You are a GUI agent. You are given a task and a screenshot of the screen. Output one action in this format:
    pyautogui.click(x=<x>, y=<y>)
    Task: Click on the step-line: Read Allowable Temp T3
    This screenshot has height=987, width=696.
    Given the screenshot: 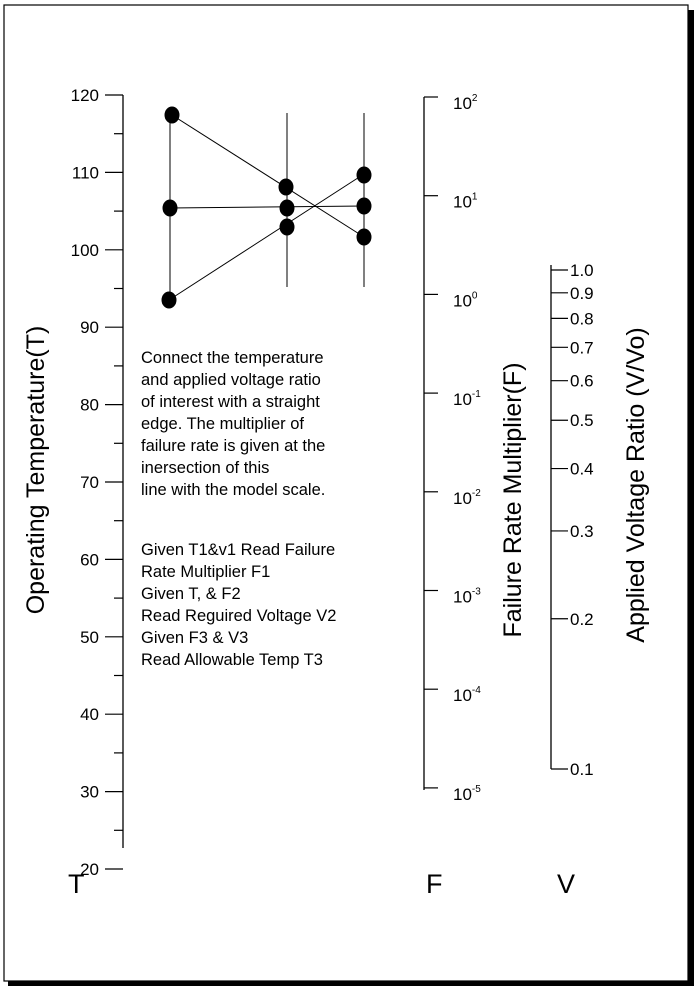 What is the action you would take?
    pyautogui.click(x=232, y=660)
    